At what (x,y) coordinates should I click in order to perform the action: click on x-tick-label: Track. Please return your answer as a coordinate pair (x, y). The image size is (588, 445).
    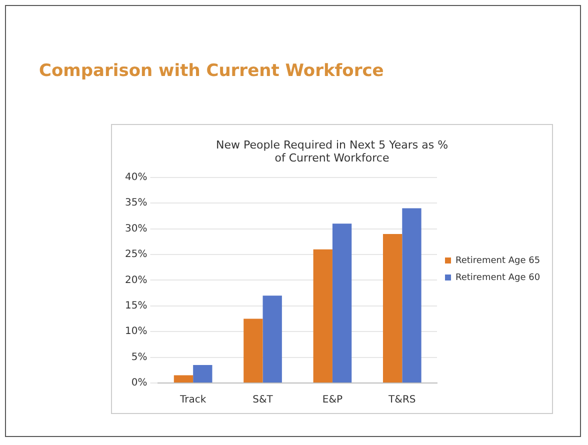
    Looking at the image, I should click on (192, 400).